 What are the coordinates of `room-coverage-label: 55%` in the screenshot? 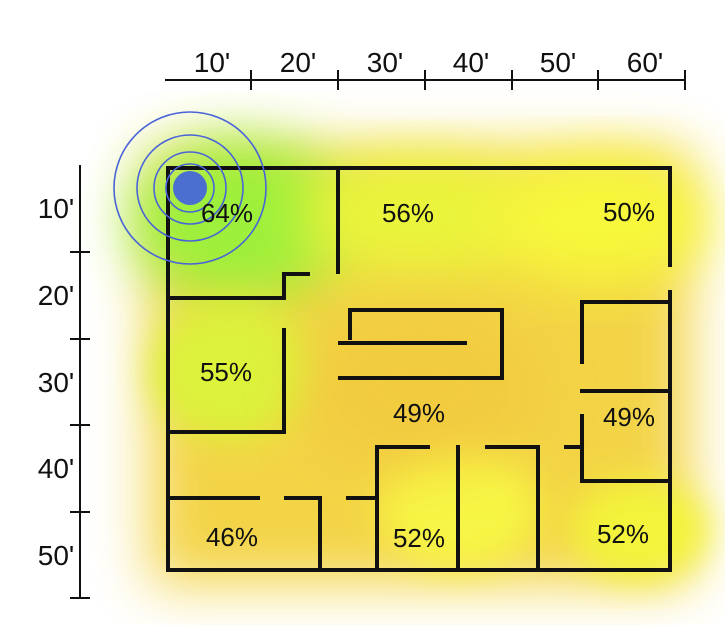 It's located at (226, 372).